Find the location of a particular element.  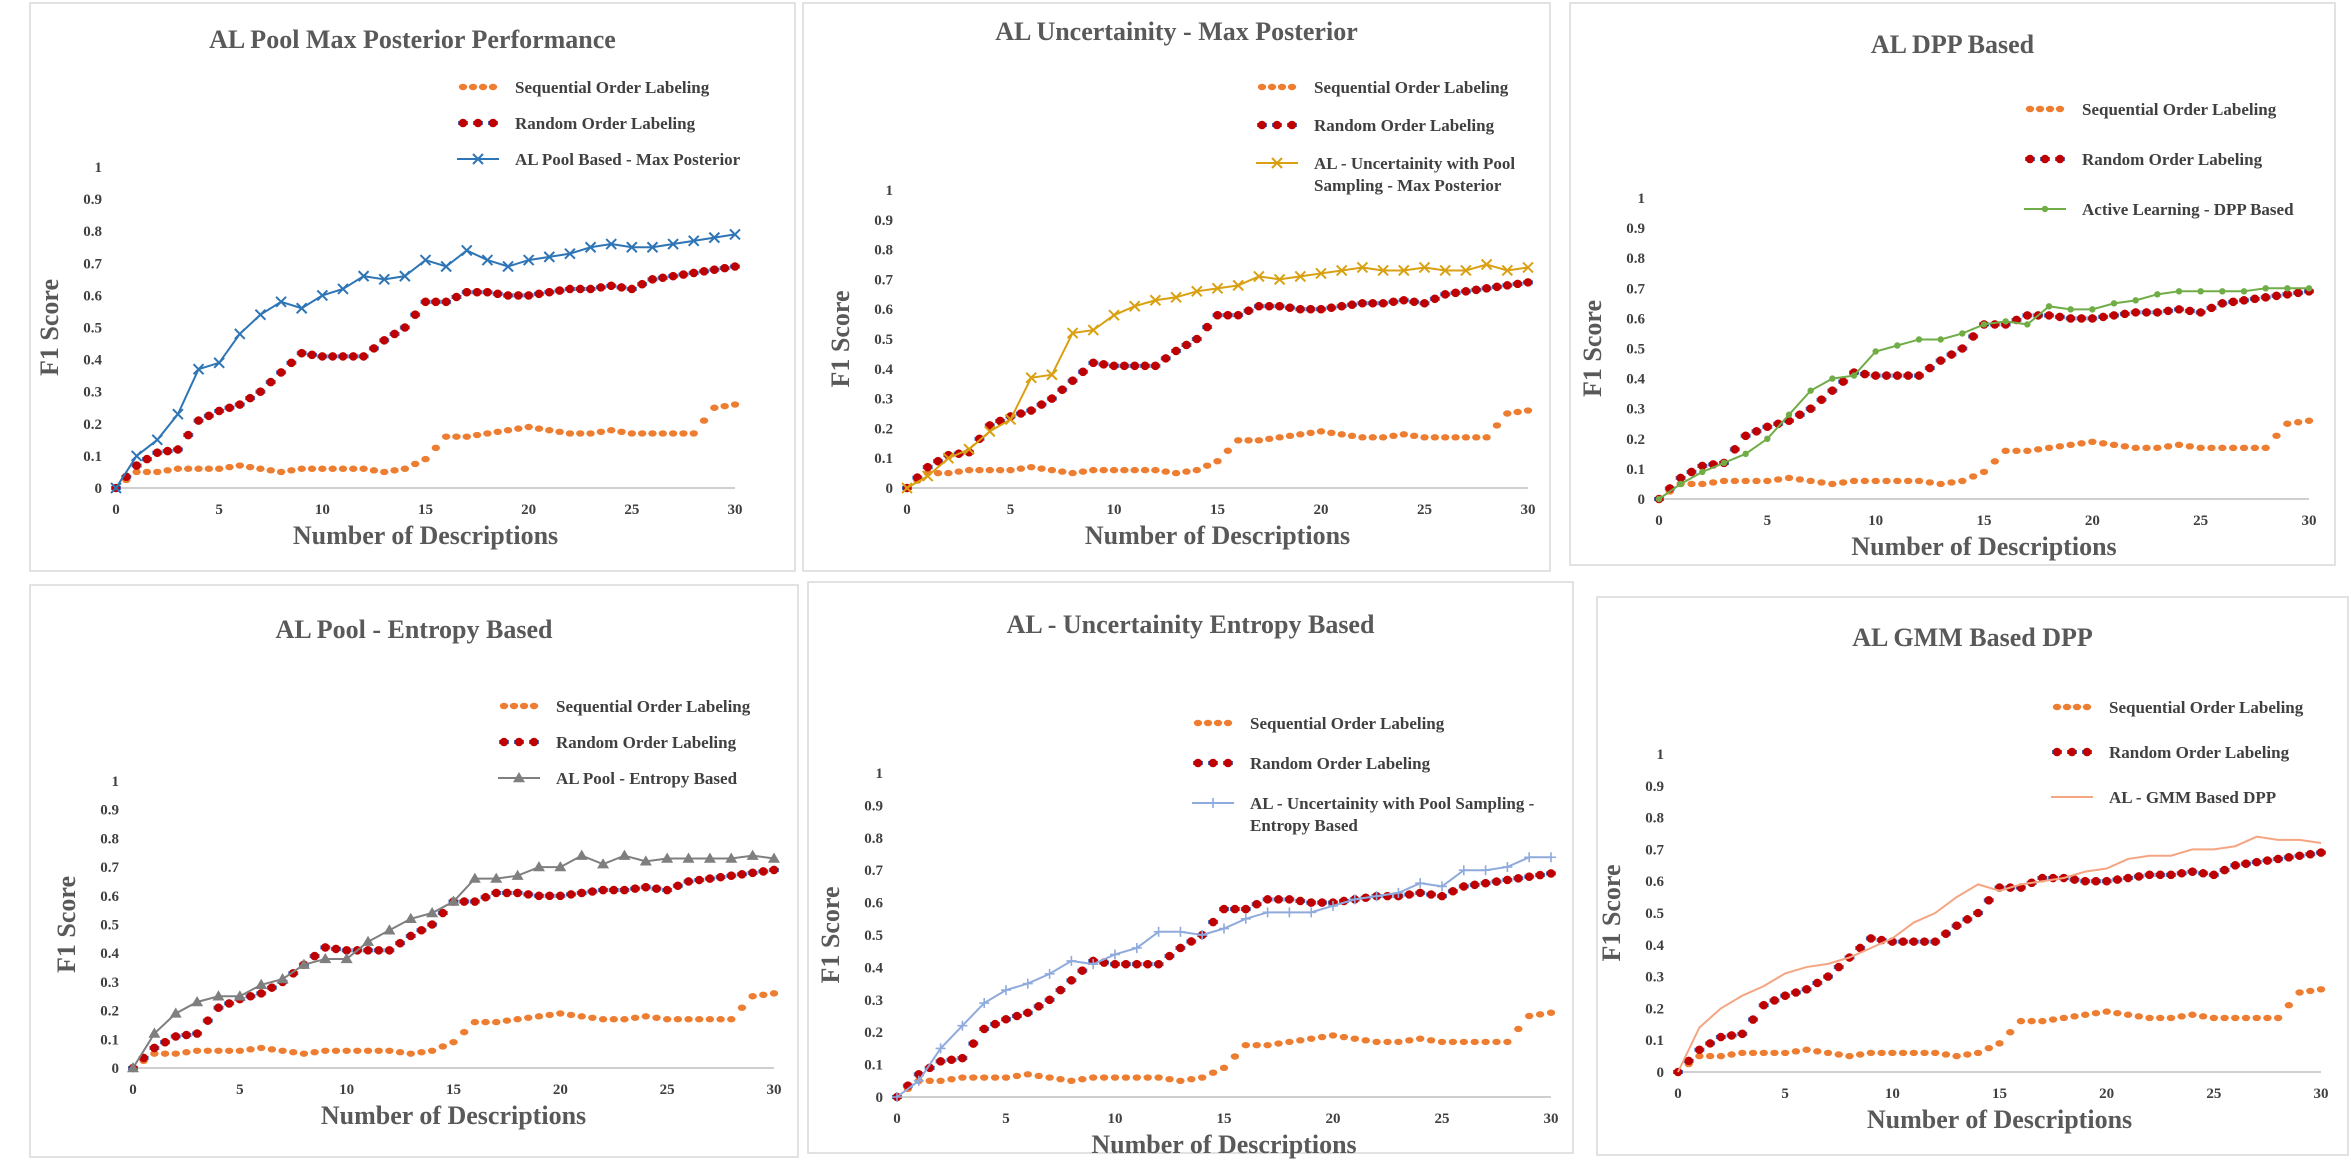

y-tick-label: 0 is located at coordinates (1661, 1073).